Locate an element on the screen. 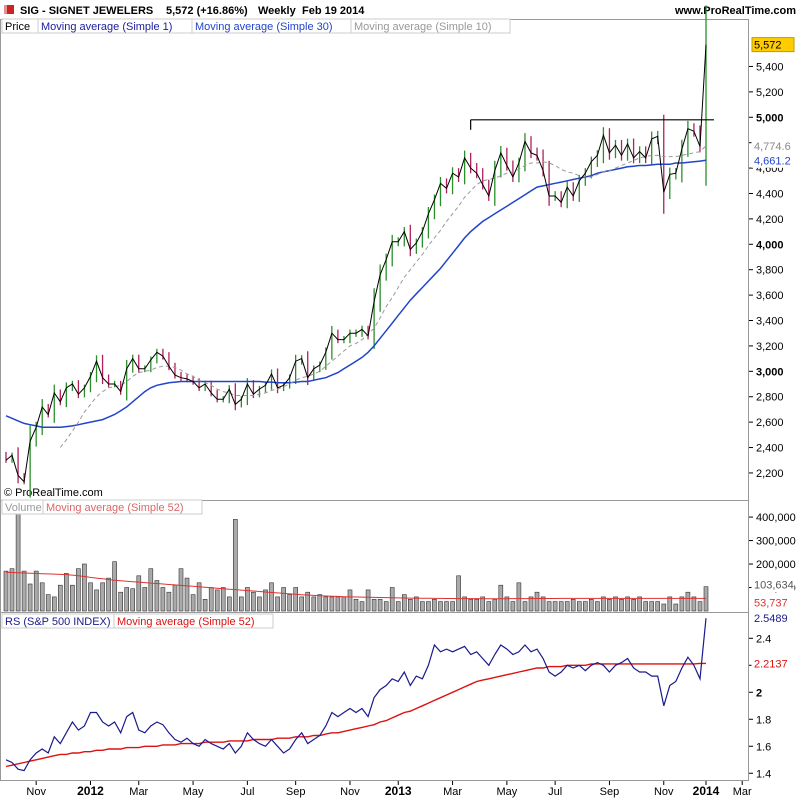 The width and height of the screenshot is (800, 805). price-tick-label: 2,600 is located at coordinates (770, 423).